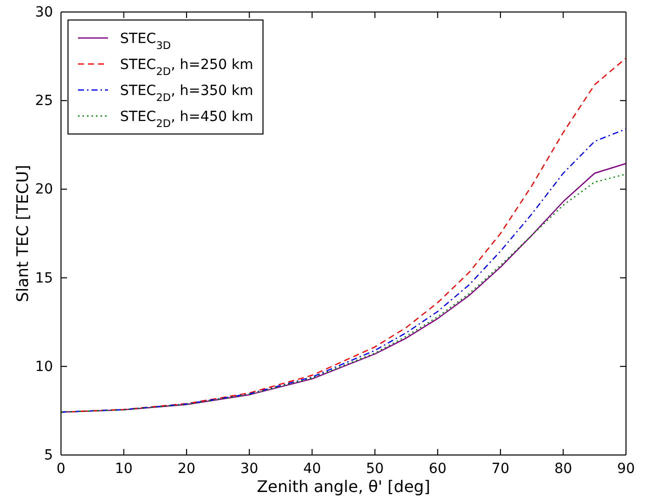 This screenshot has height=496, width=646. Describe the element at coordinates (22, 233) in the screenshot. I see `y-axis-title: Slant TEC [TECU]` at that location.